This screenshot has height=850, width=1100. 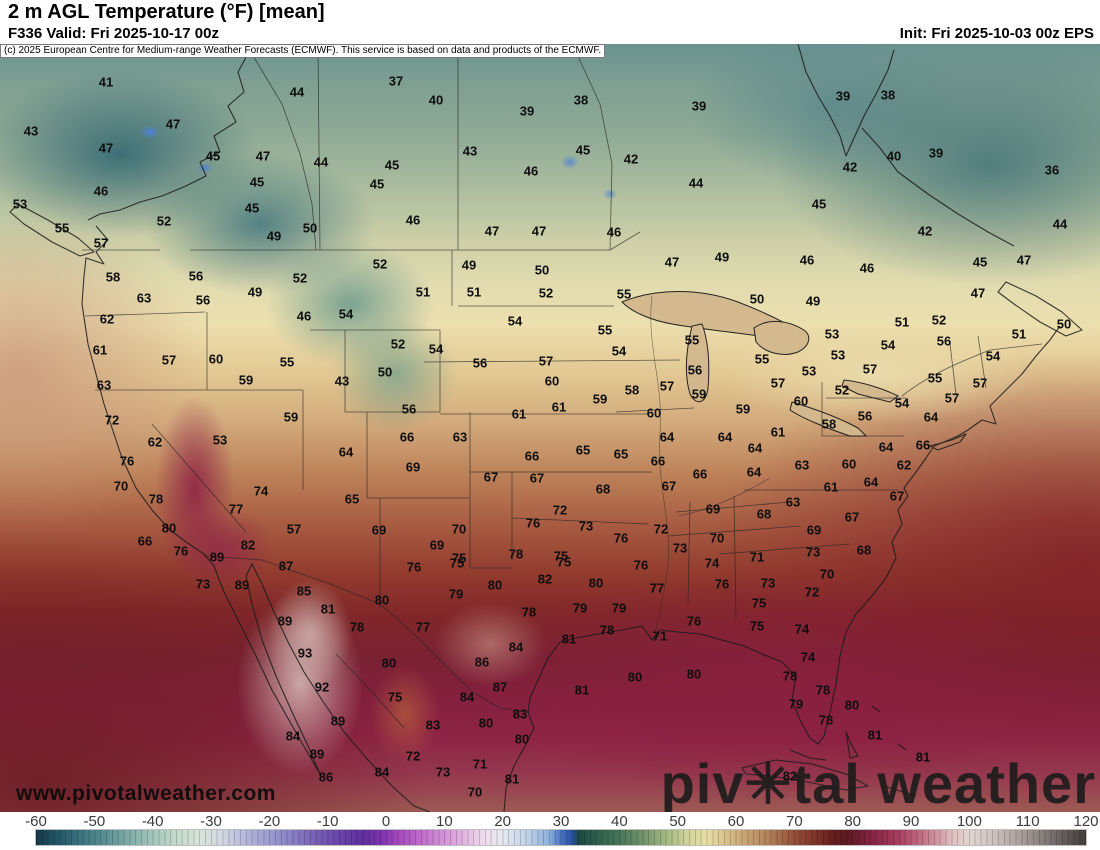 I want to click on temp-label: 82, so click(x=790, y=776).